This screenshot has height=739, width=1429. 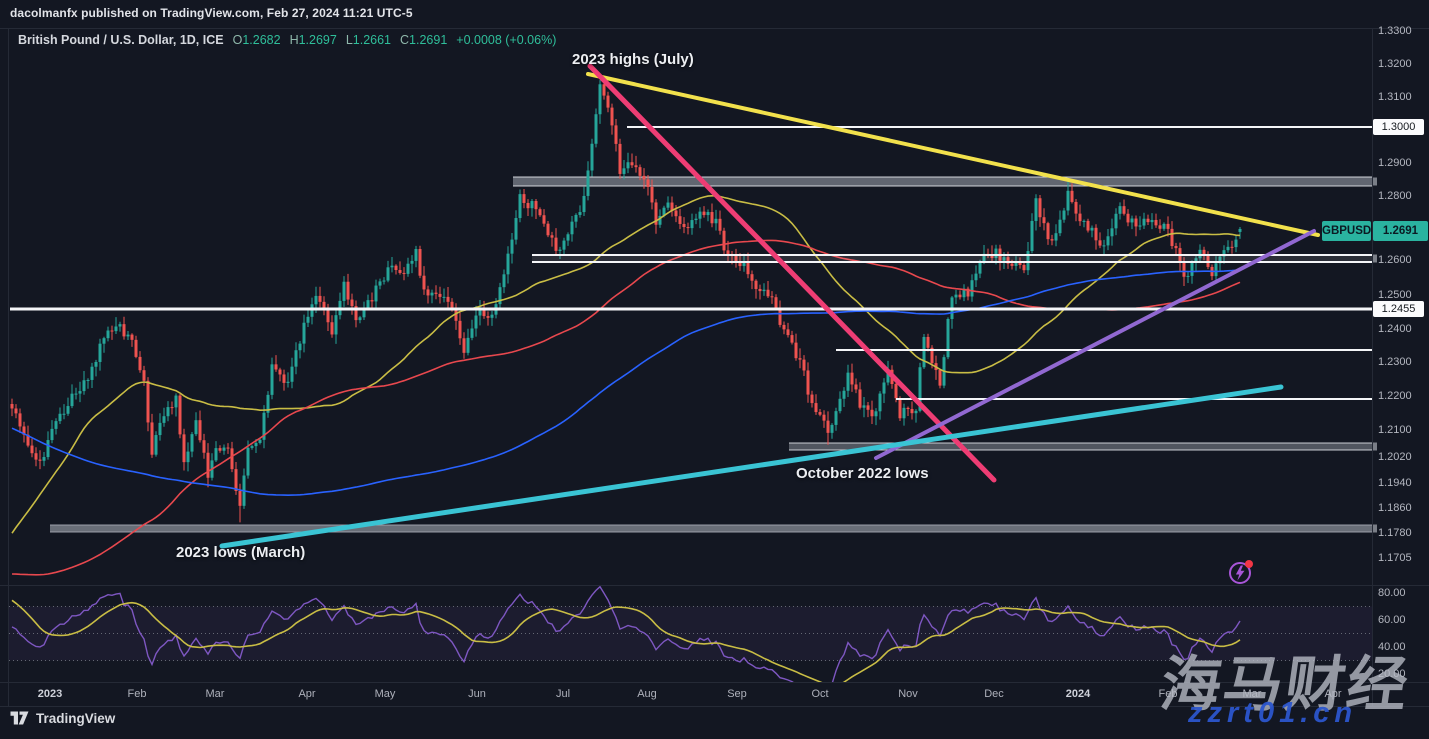 What do you see at coordinates (714, 682) in the screenshot?
I see `time-axis-divider` at bounding box center [714, 682].